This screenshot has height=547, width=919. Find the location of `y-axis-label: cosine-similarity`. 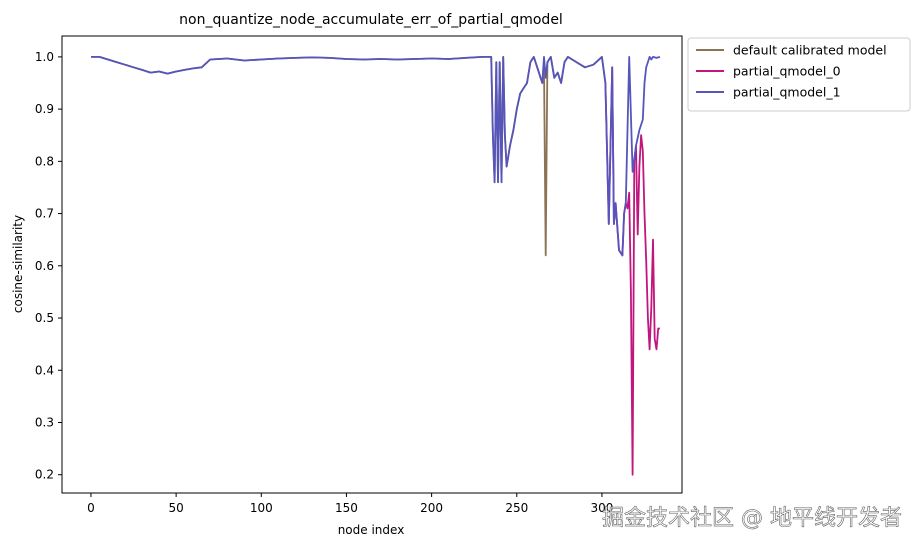

y-axis-label: cosine-similarity is located at coordinates (18, 264).